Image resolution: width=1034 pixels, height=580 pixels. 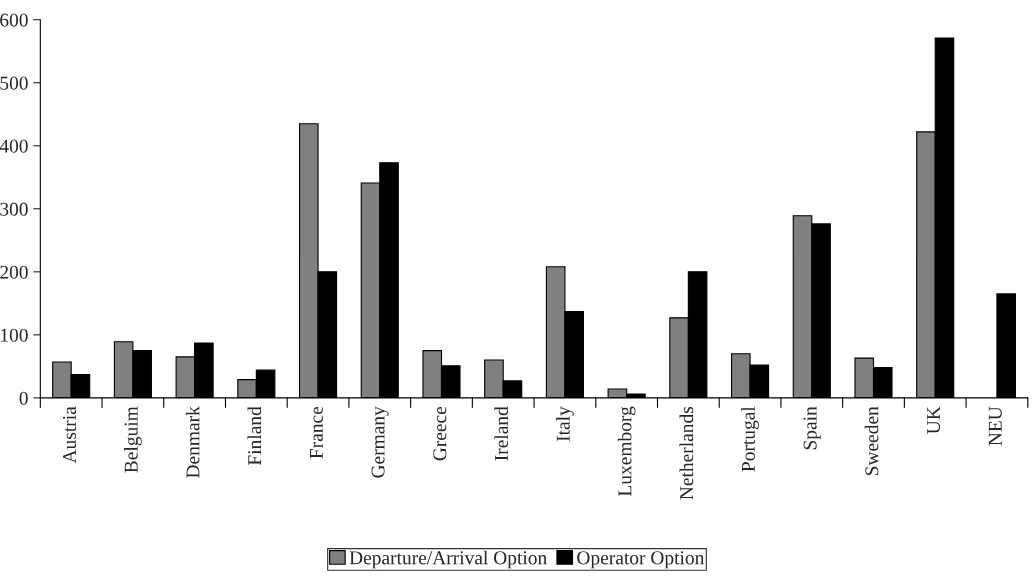 I want to click on x-tick-label: France, so click(x=316, y=432).